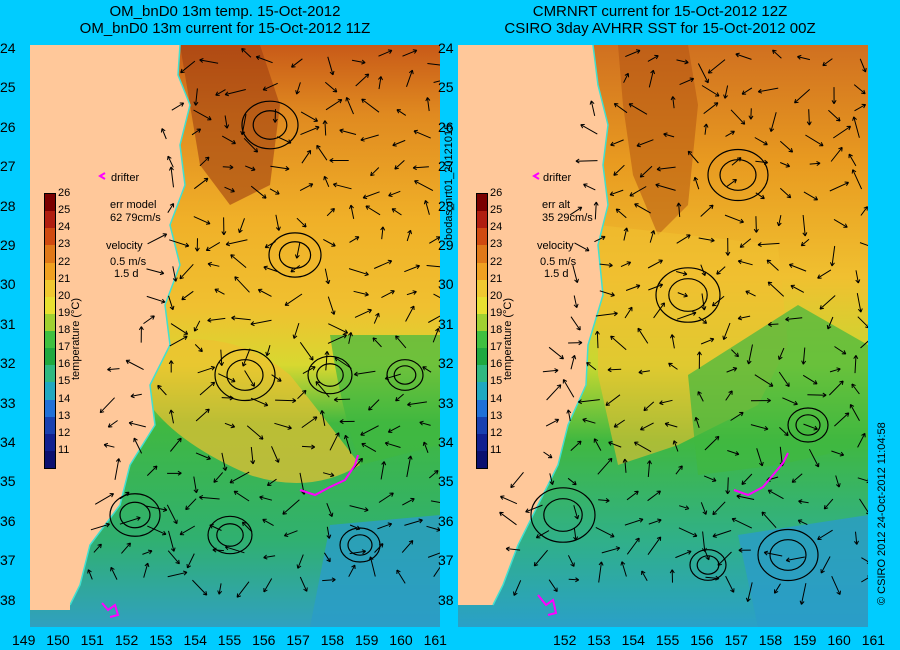 This screenshot has width=900, height=650. What do you see at coordinates (446, 560) in the screenshot?
I see `y-label-center: 37` at bounding box center [446, 560].